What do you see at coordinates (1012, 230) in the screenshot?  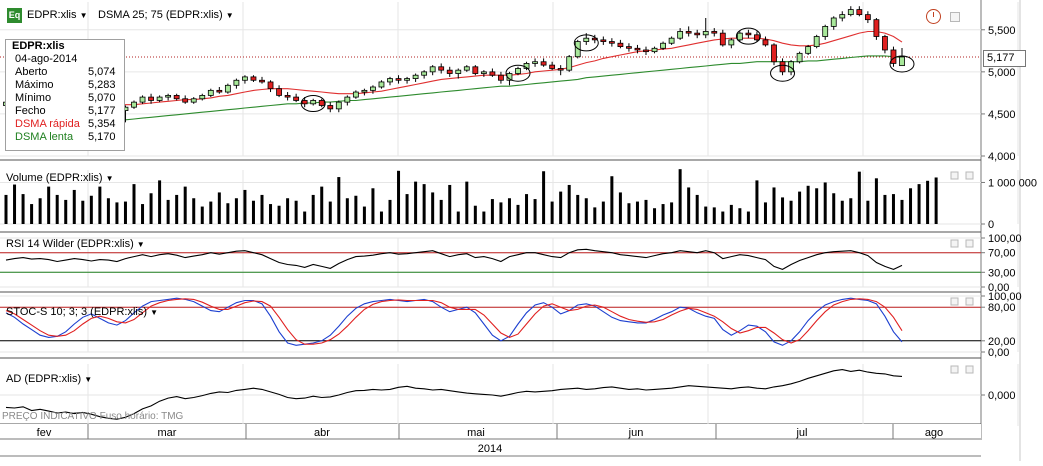 I see `y-axis-background` at bounding box center [1012, 230].